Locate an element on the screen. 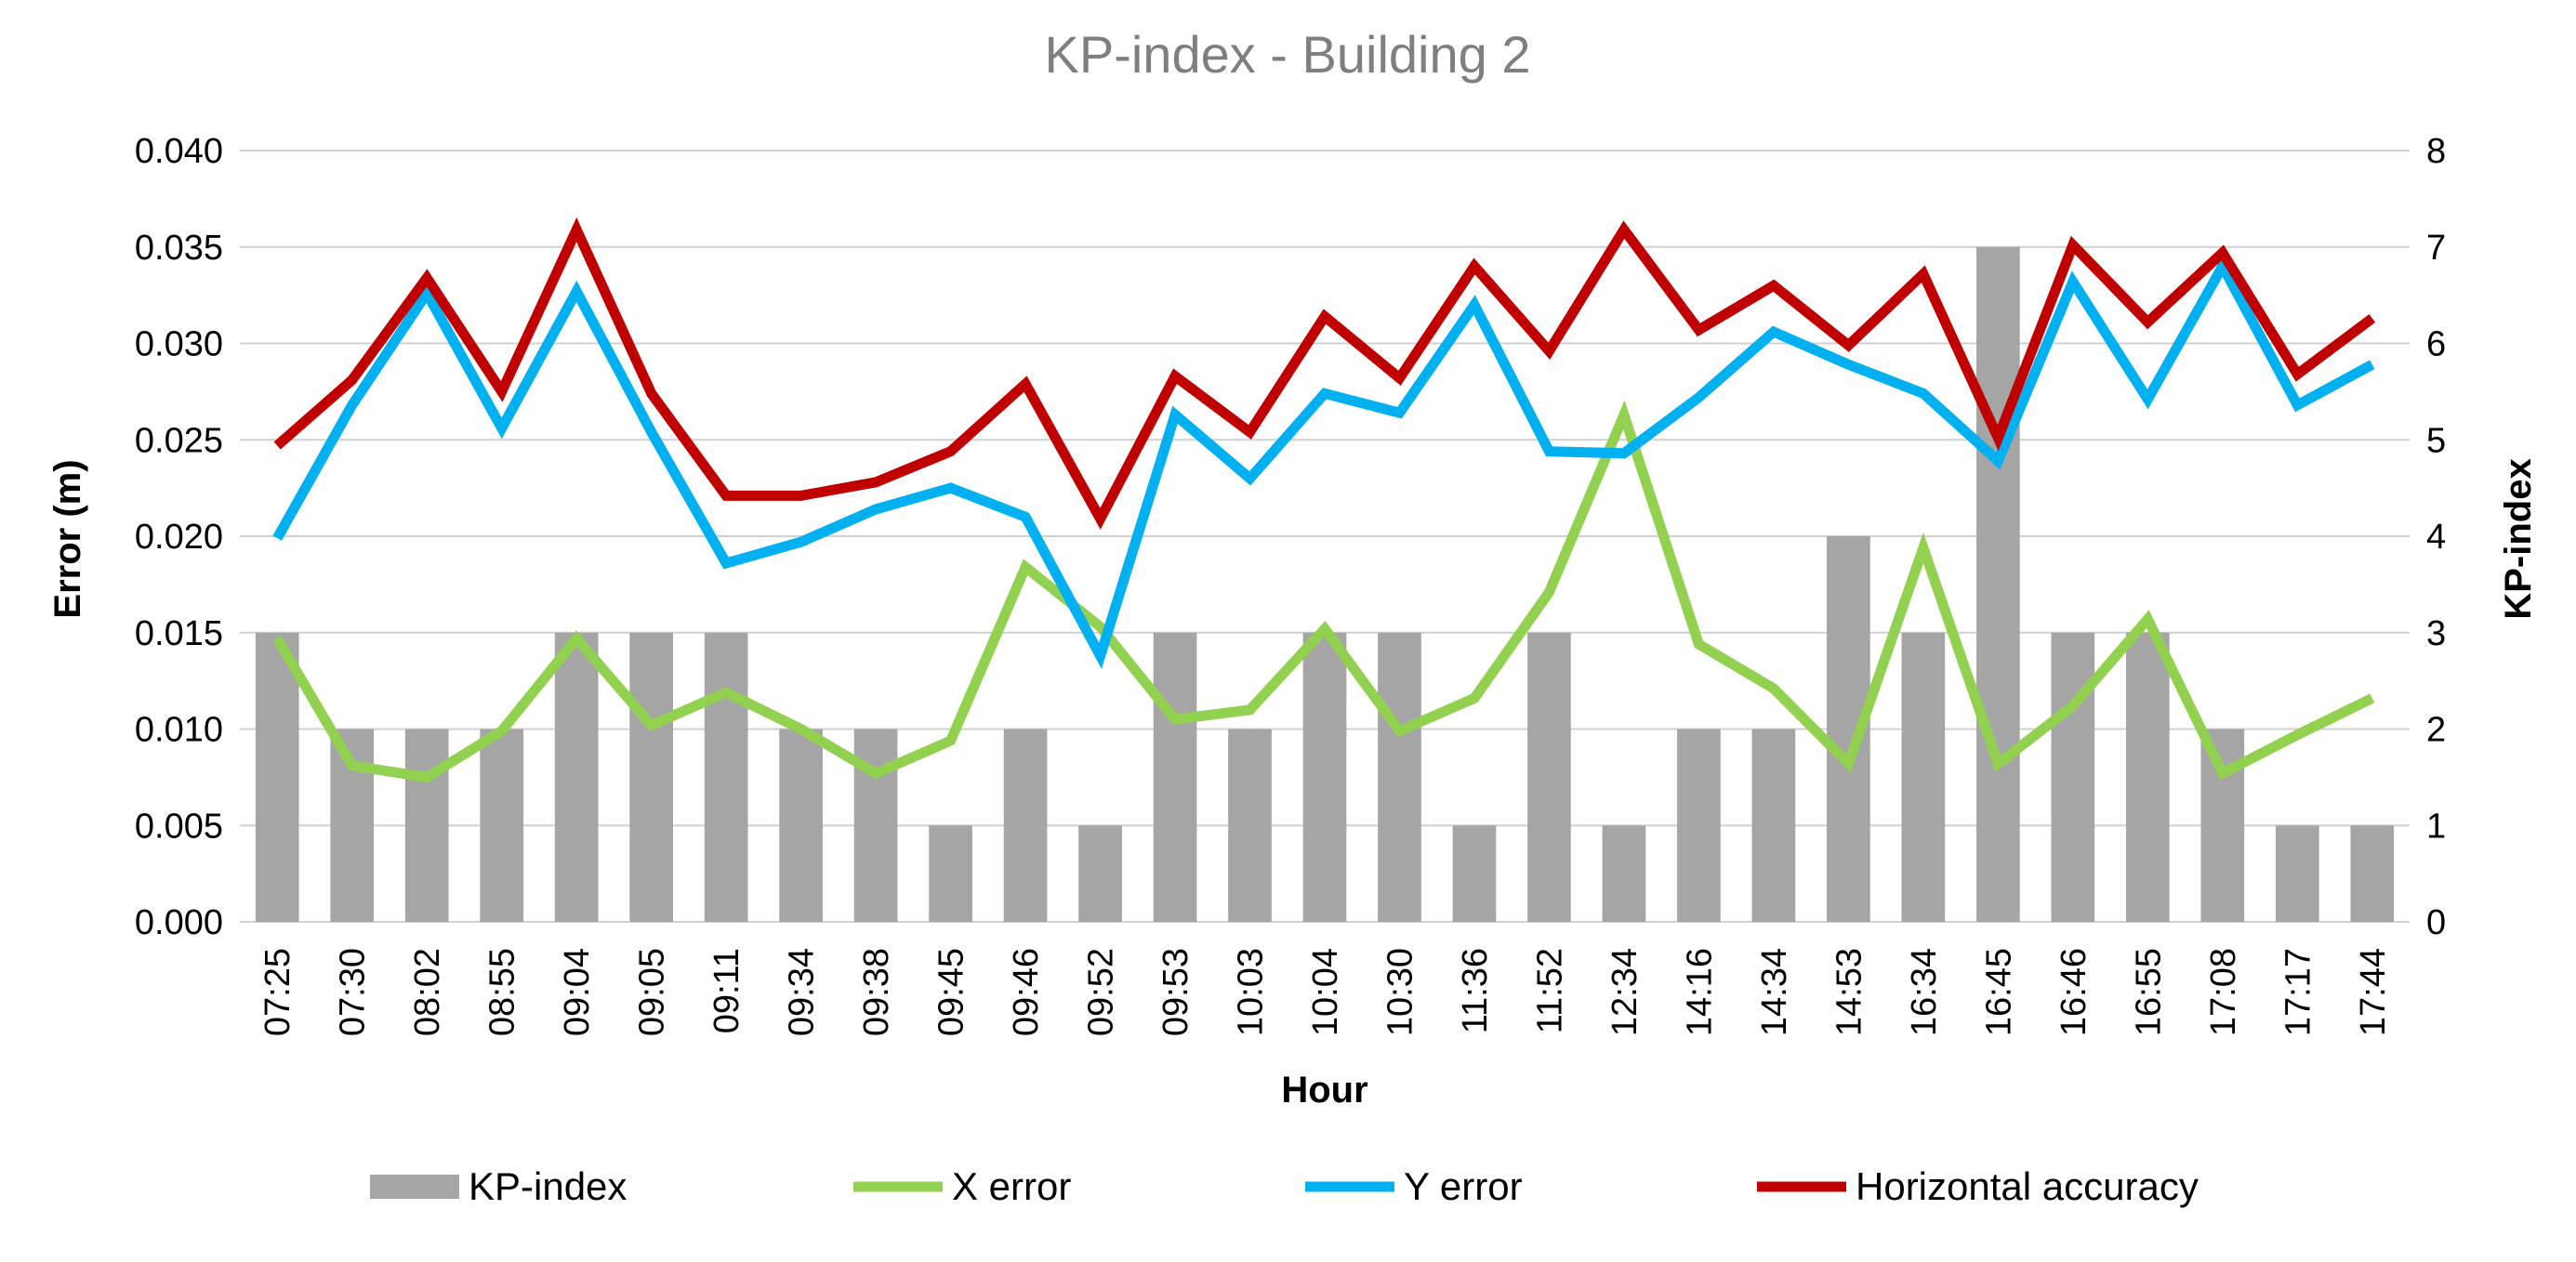  x-tick-label: 08:55 is located at coordinates (503, 992).